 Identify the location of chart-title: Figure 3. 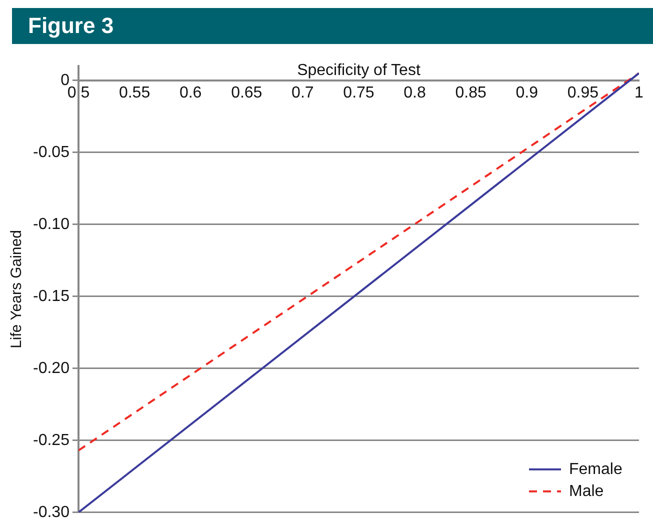
(332, 26).